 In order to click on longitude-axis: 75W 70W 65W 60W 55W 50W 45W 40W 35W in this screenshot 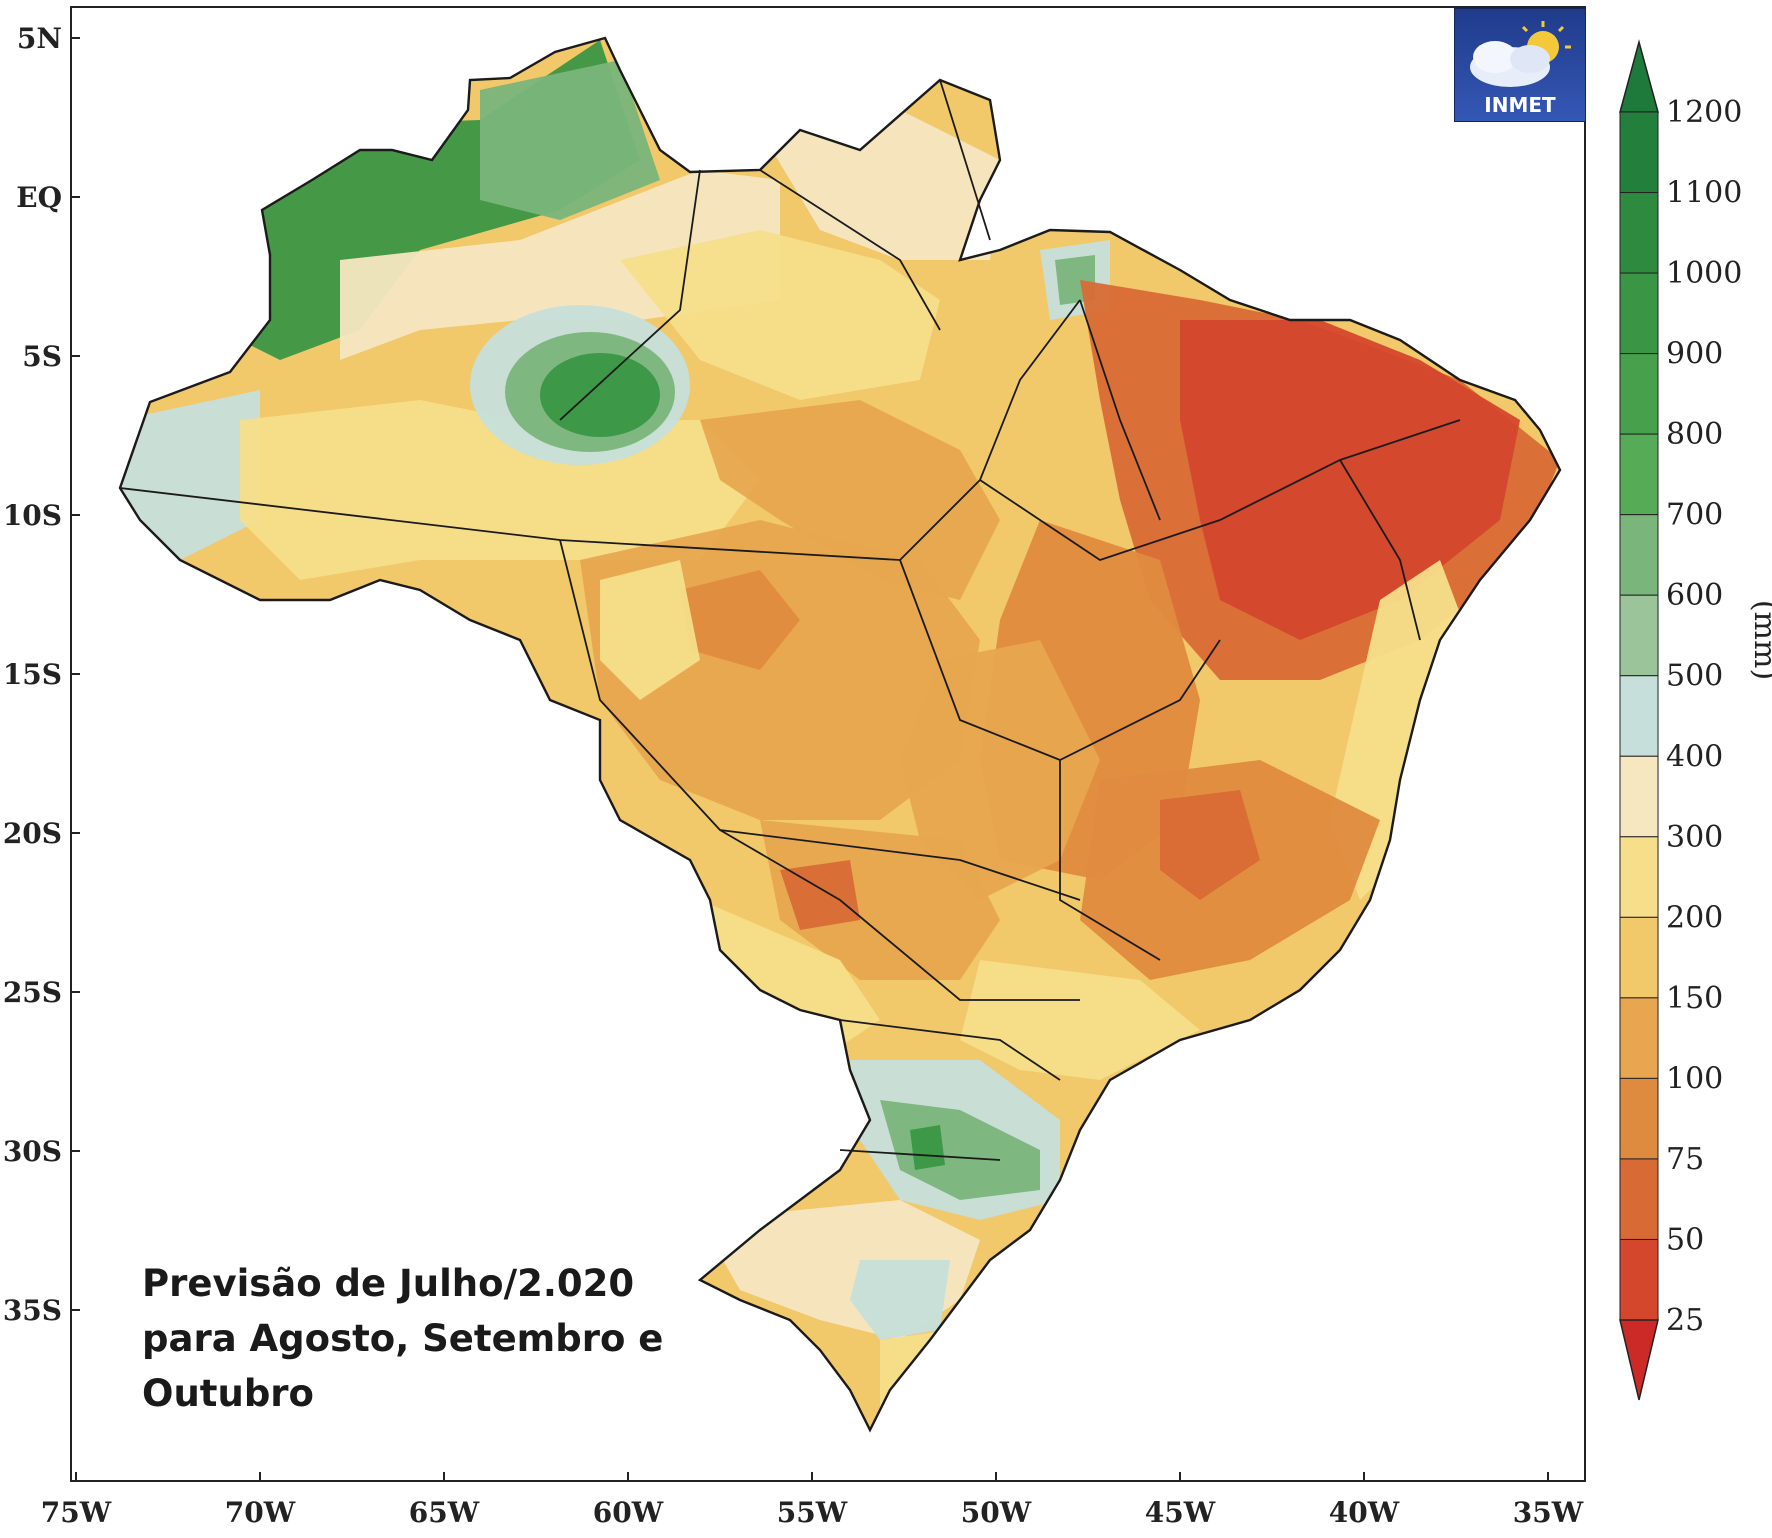, I will do `click(812, 1500)`.